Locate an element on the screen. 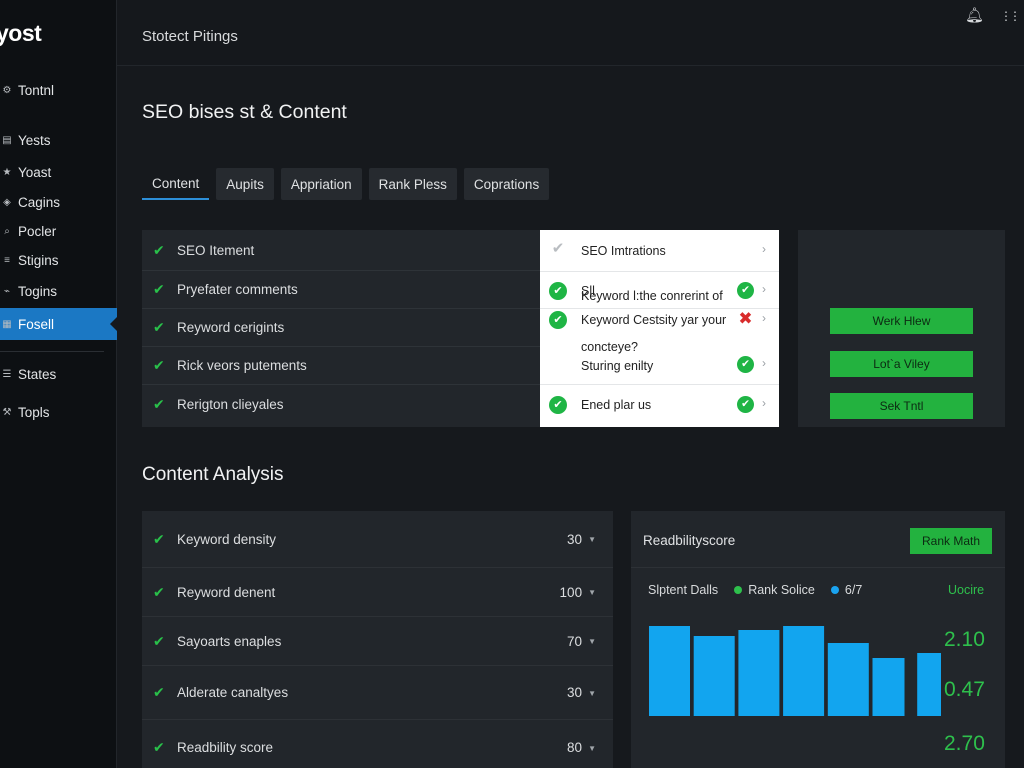 The image size is (1024, 768). readability-bar-chart is located at coordinates (795, 671).